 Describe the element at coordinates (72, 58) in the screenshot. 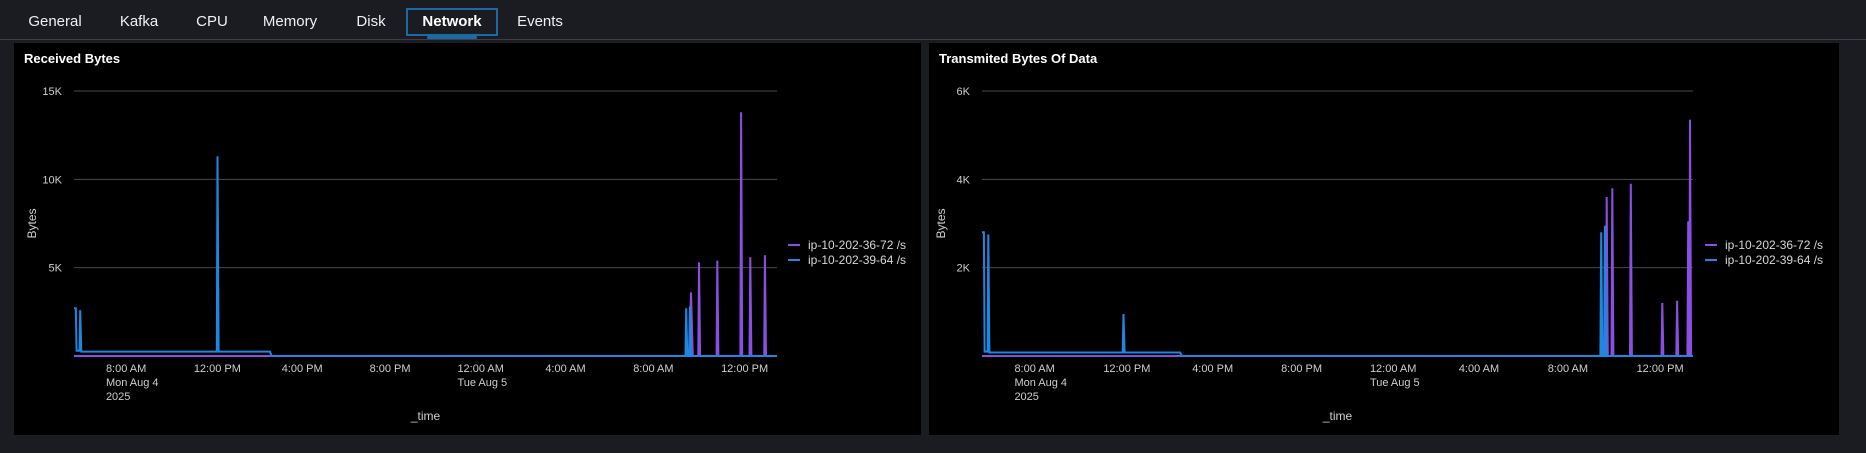

I see `panel-title-received-bytes: Received Bytes` at that location.